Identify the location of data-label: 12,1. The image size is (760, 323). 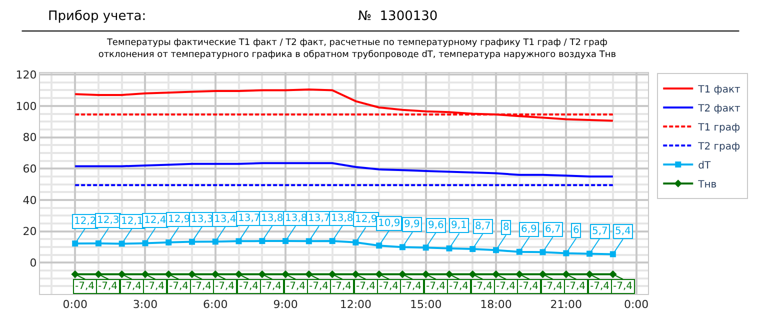
(132, 221).